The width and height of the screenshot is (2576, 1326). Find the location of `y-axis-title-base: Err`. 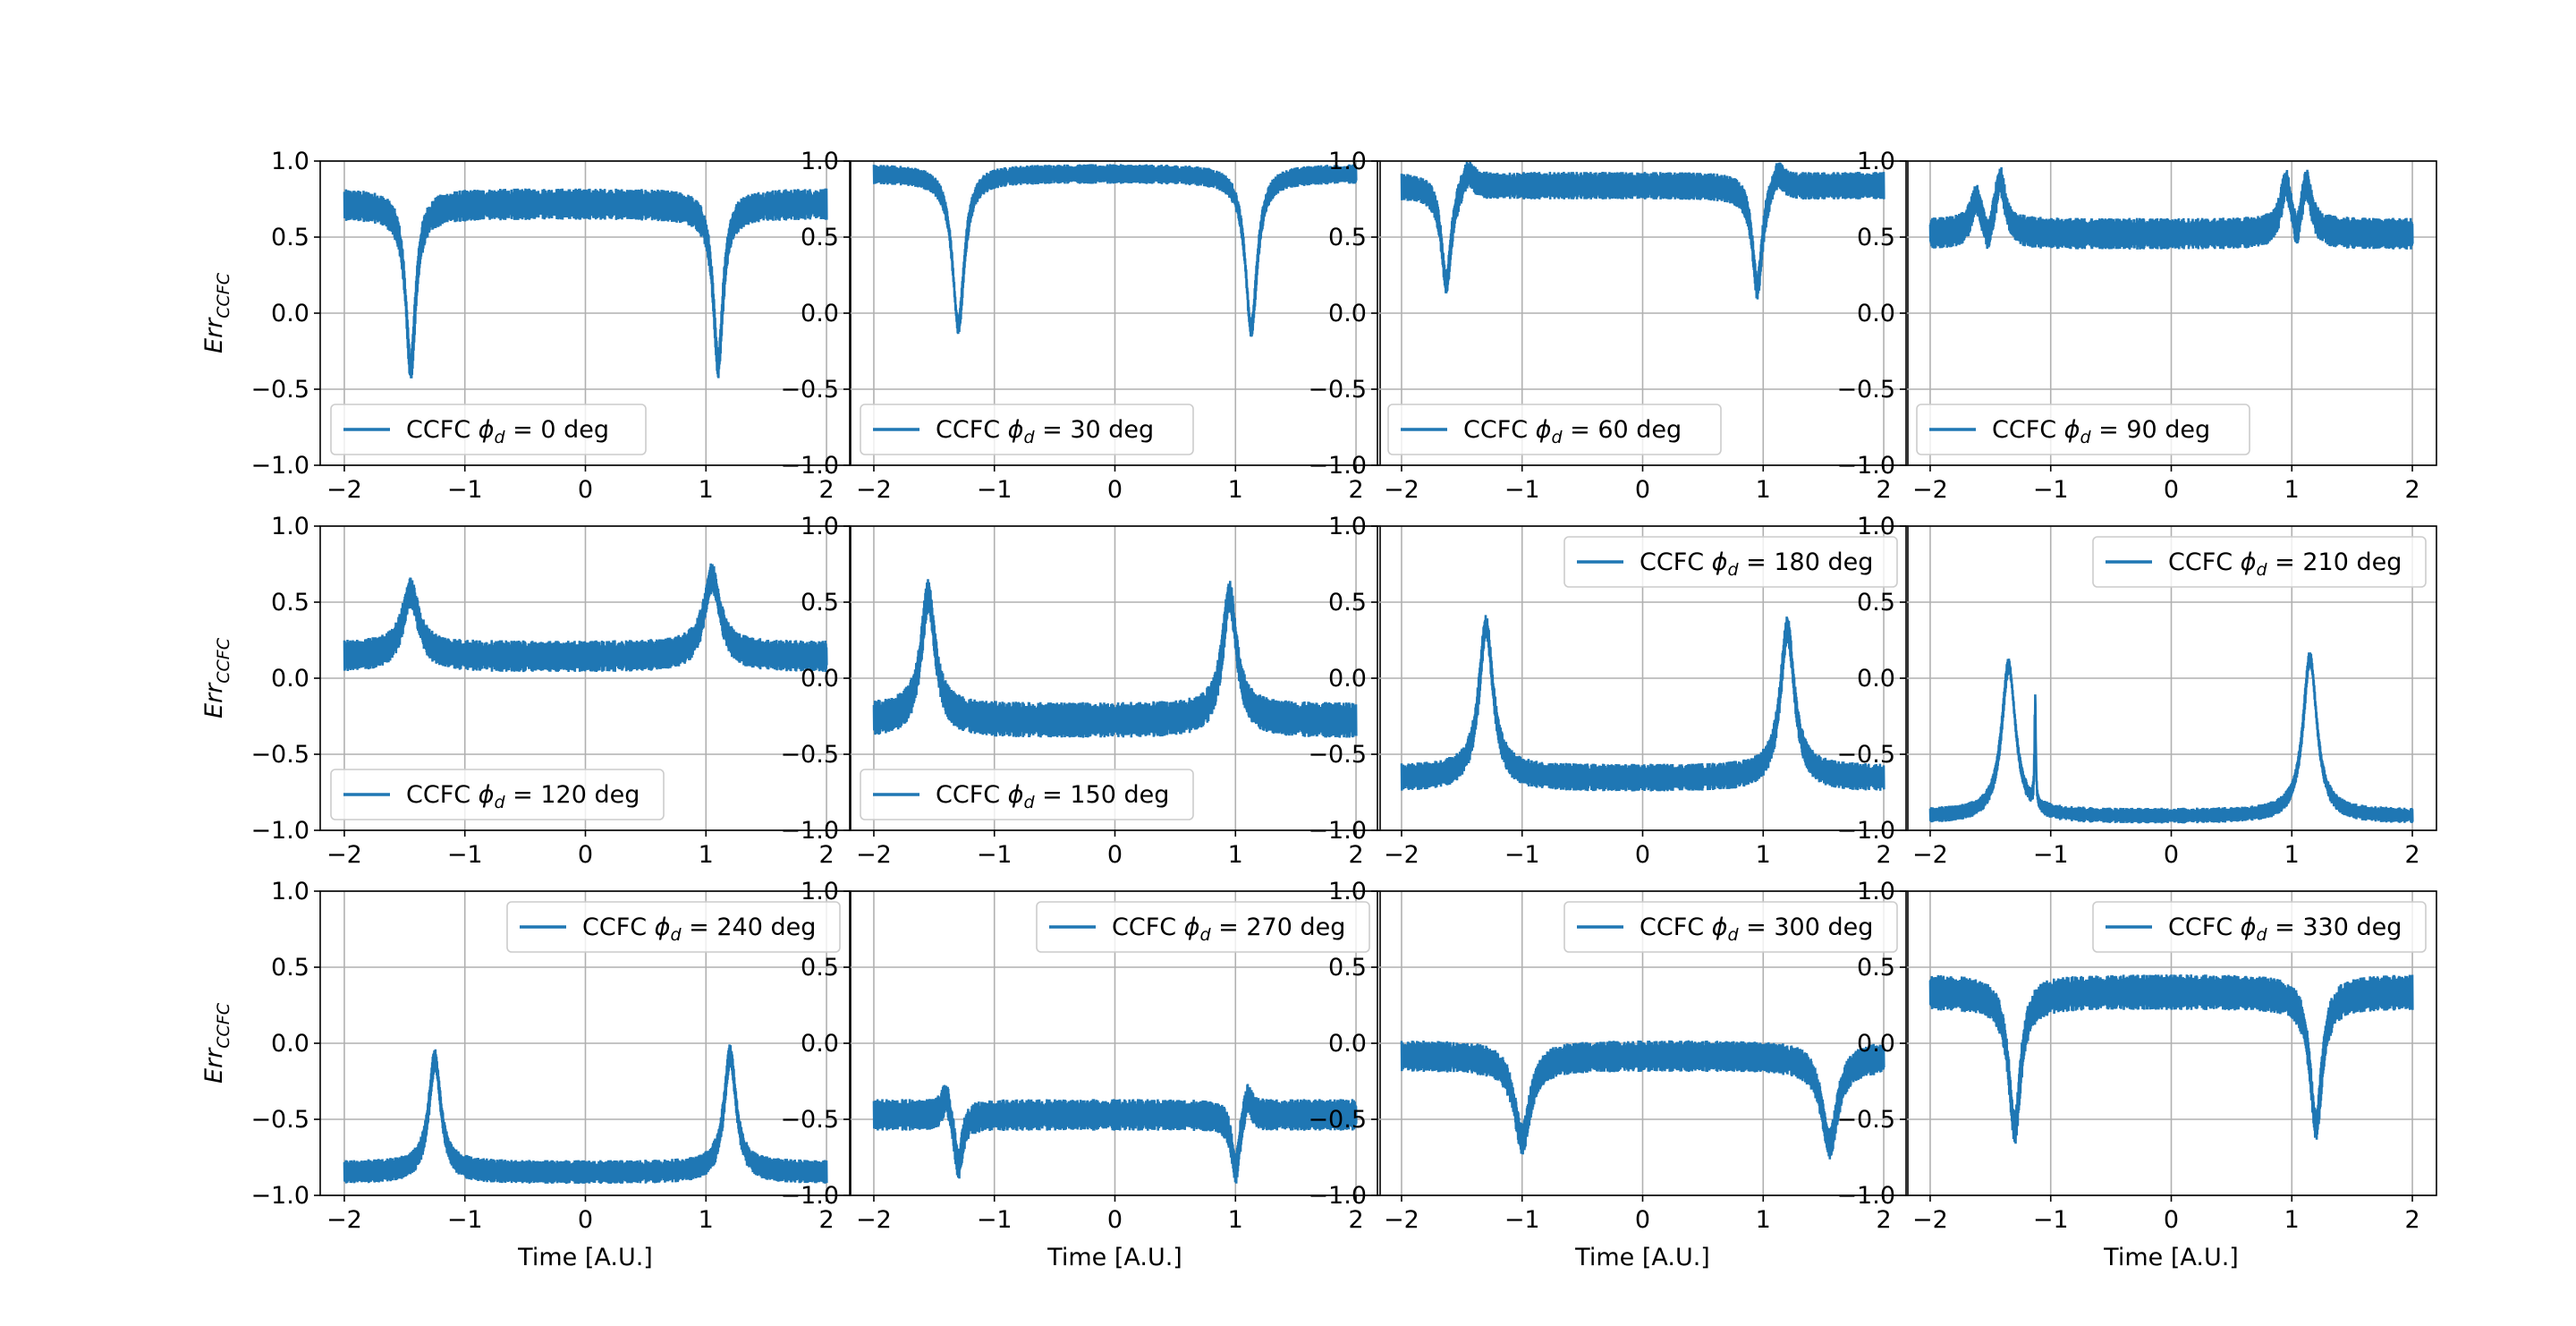

y-axis-title-base: Err is located at coordinates (214, 335).